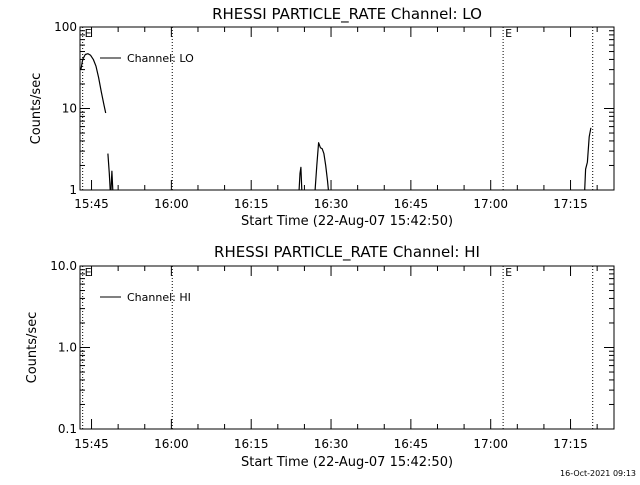  I want to click on panel2-legend-label: Channel: HI, so click(159, 297).